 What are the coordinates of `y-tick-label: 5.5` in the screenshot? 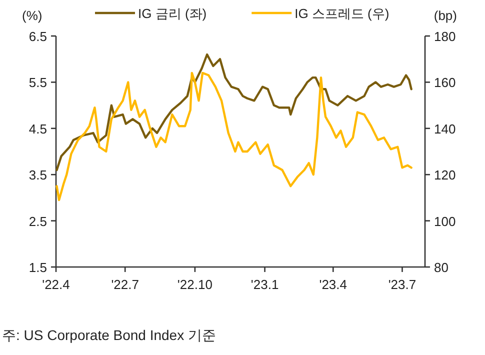 It's located at (37, 82).